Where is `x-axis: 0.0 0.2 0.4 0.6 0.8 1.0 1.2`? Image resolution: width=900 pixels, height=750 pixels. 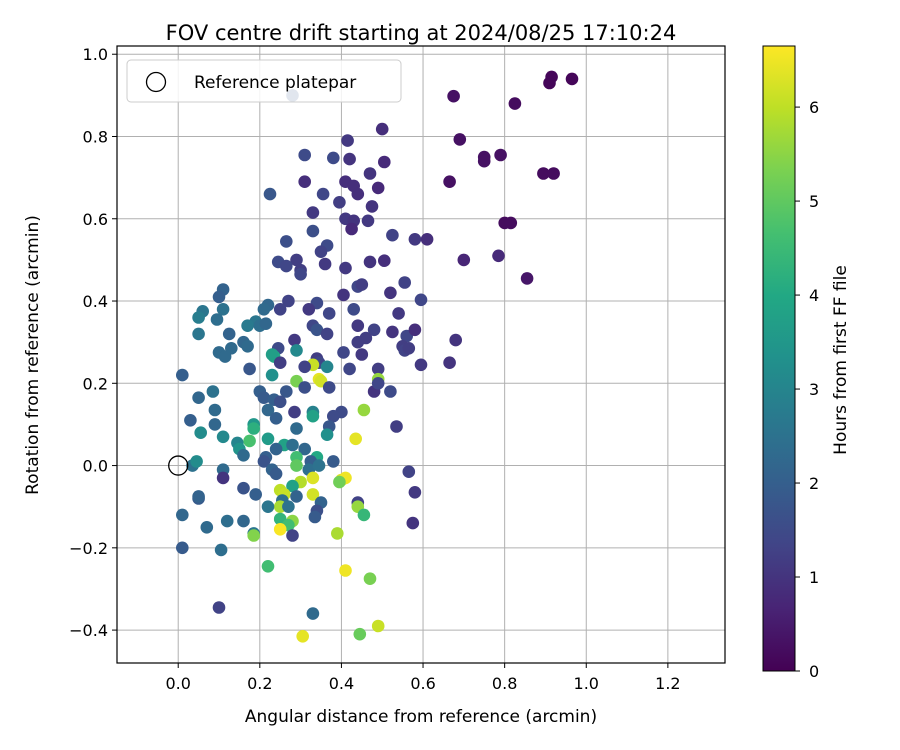 x-axis: 0.0 0.2 0.4 0.6 0.8 1.0 1.2 is located at coordinates (423, 678).